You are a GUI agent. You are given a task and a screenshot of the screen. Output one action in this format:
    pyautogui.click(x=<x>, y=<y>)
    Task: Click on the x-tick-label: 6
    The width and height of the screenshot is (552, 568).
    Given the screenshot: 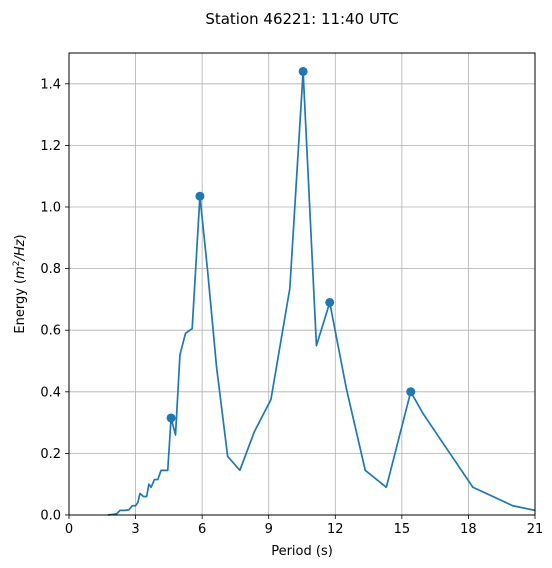 What is the action you would take?
    pyautogui.click(x=202, y=529)
    